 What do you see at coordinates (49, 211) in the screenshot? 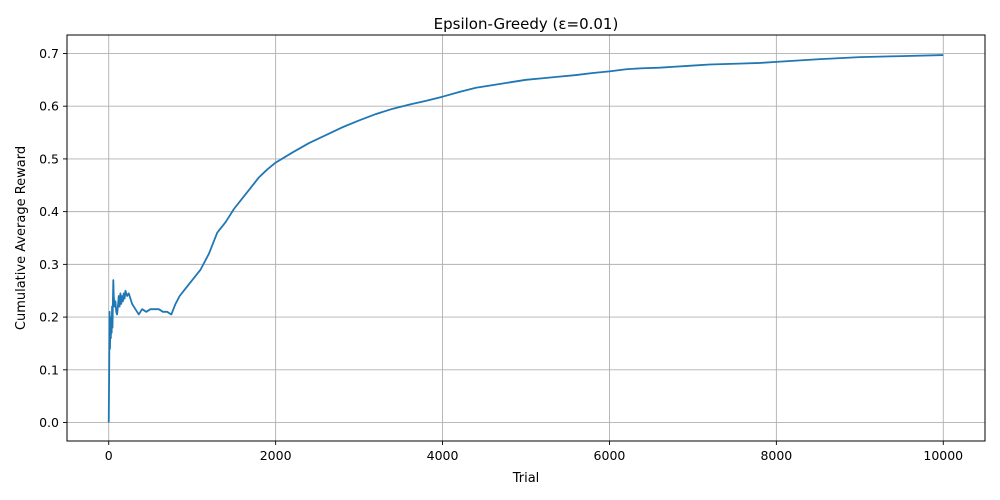
I see `y-tick-label: 0.4` at bounding box center [49, 211].